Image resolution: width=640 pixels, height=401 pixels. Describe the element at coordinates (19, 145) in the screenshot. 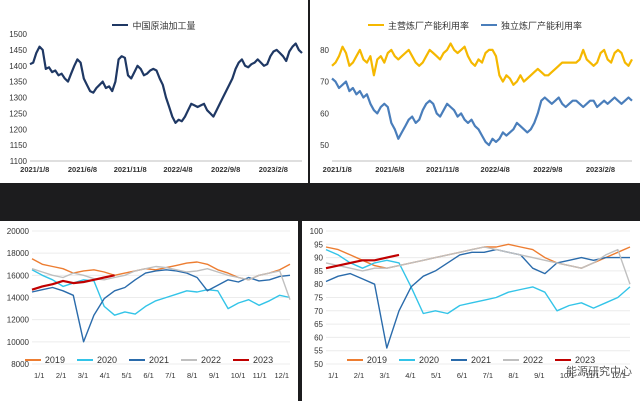

I see `y-tick-label: 1150` at that location.